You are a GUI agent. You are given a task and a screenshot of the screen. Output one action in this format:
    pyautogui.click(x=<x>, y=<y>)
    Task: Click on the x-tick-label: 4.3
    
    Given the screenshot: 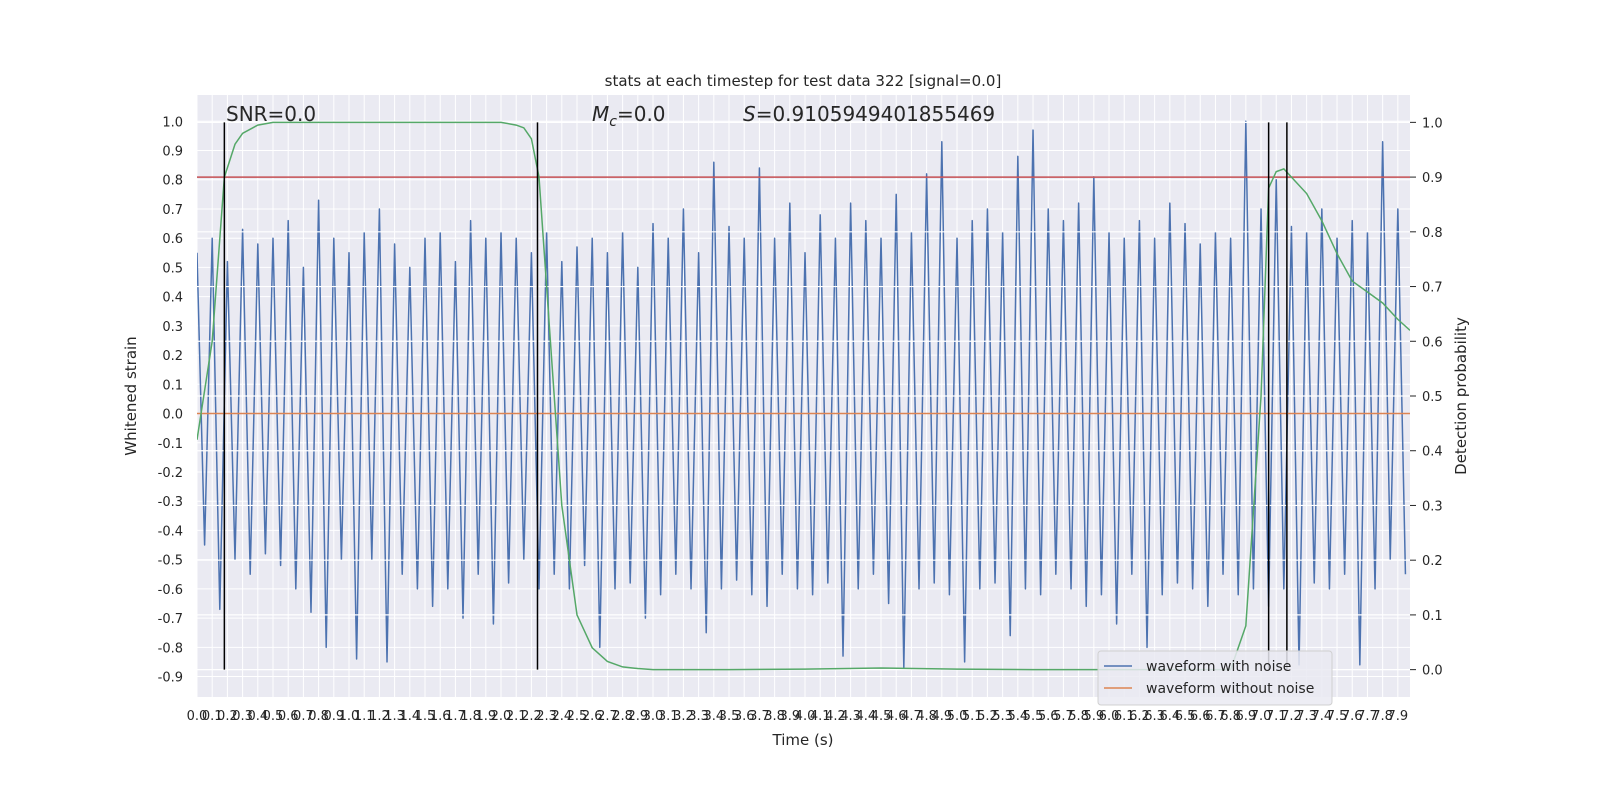 What is the action you would take?
    pyautogui.click(x=850, y=716)
    